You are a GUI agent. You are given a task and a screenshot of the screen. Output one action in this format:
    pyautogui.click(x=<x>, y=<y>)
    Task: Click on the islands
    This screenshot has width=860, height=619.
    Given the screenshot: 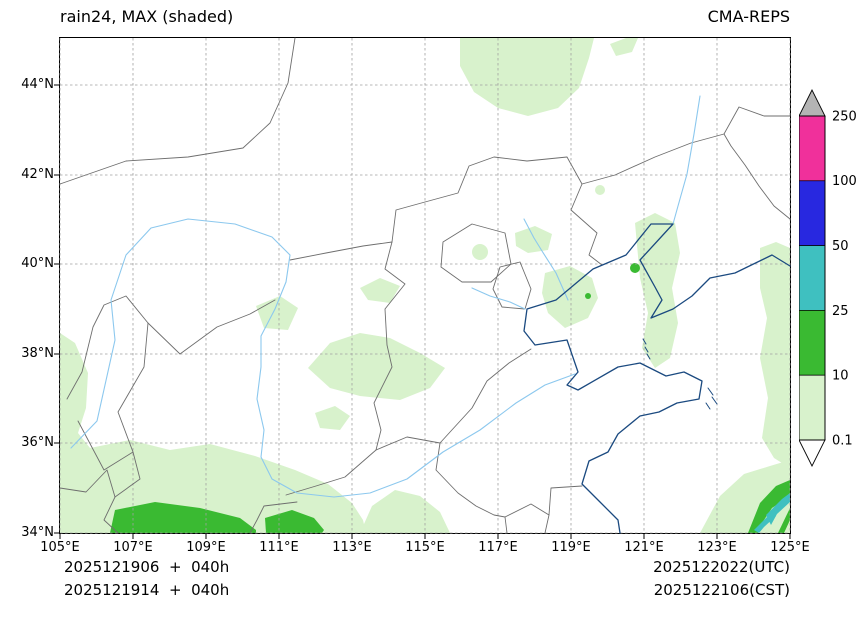 What is the action you would take?
    pyautogui.click(x=680, y=374)
    